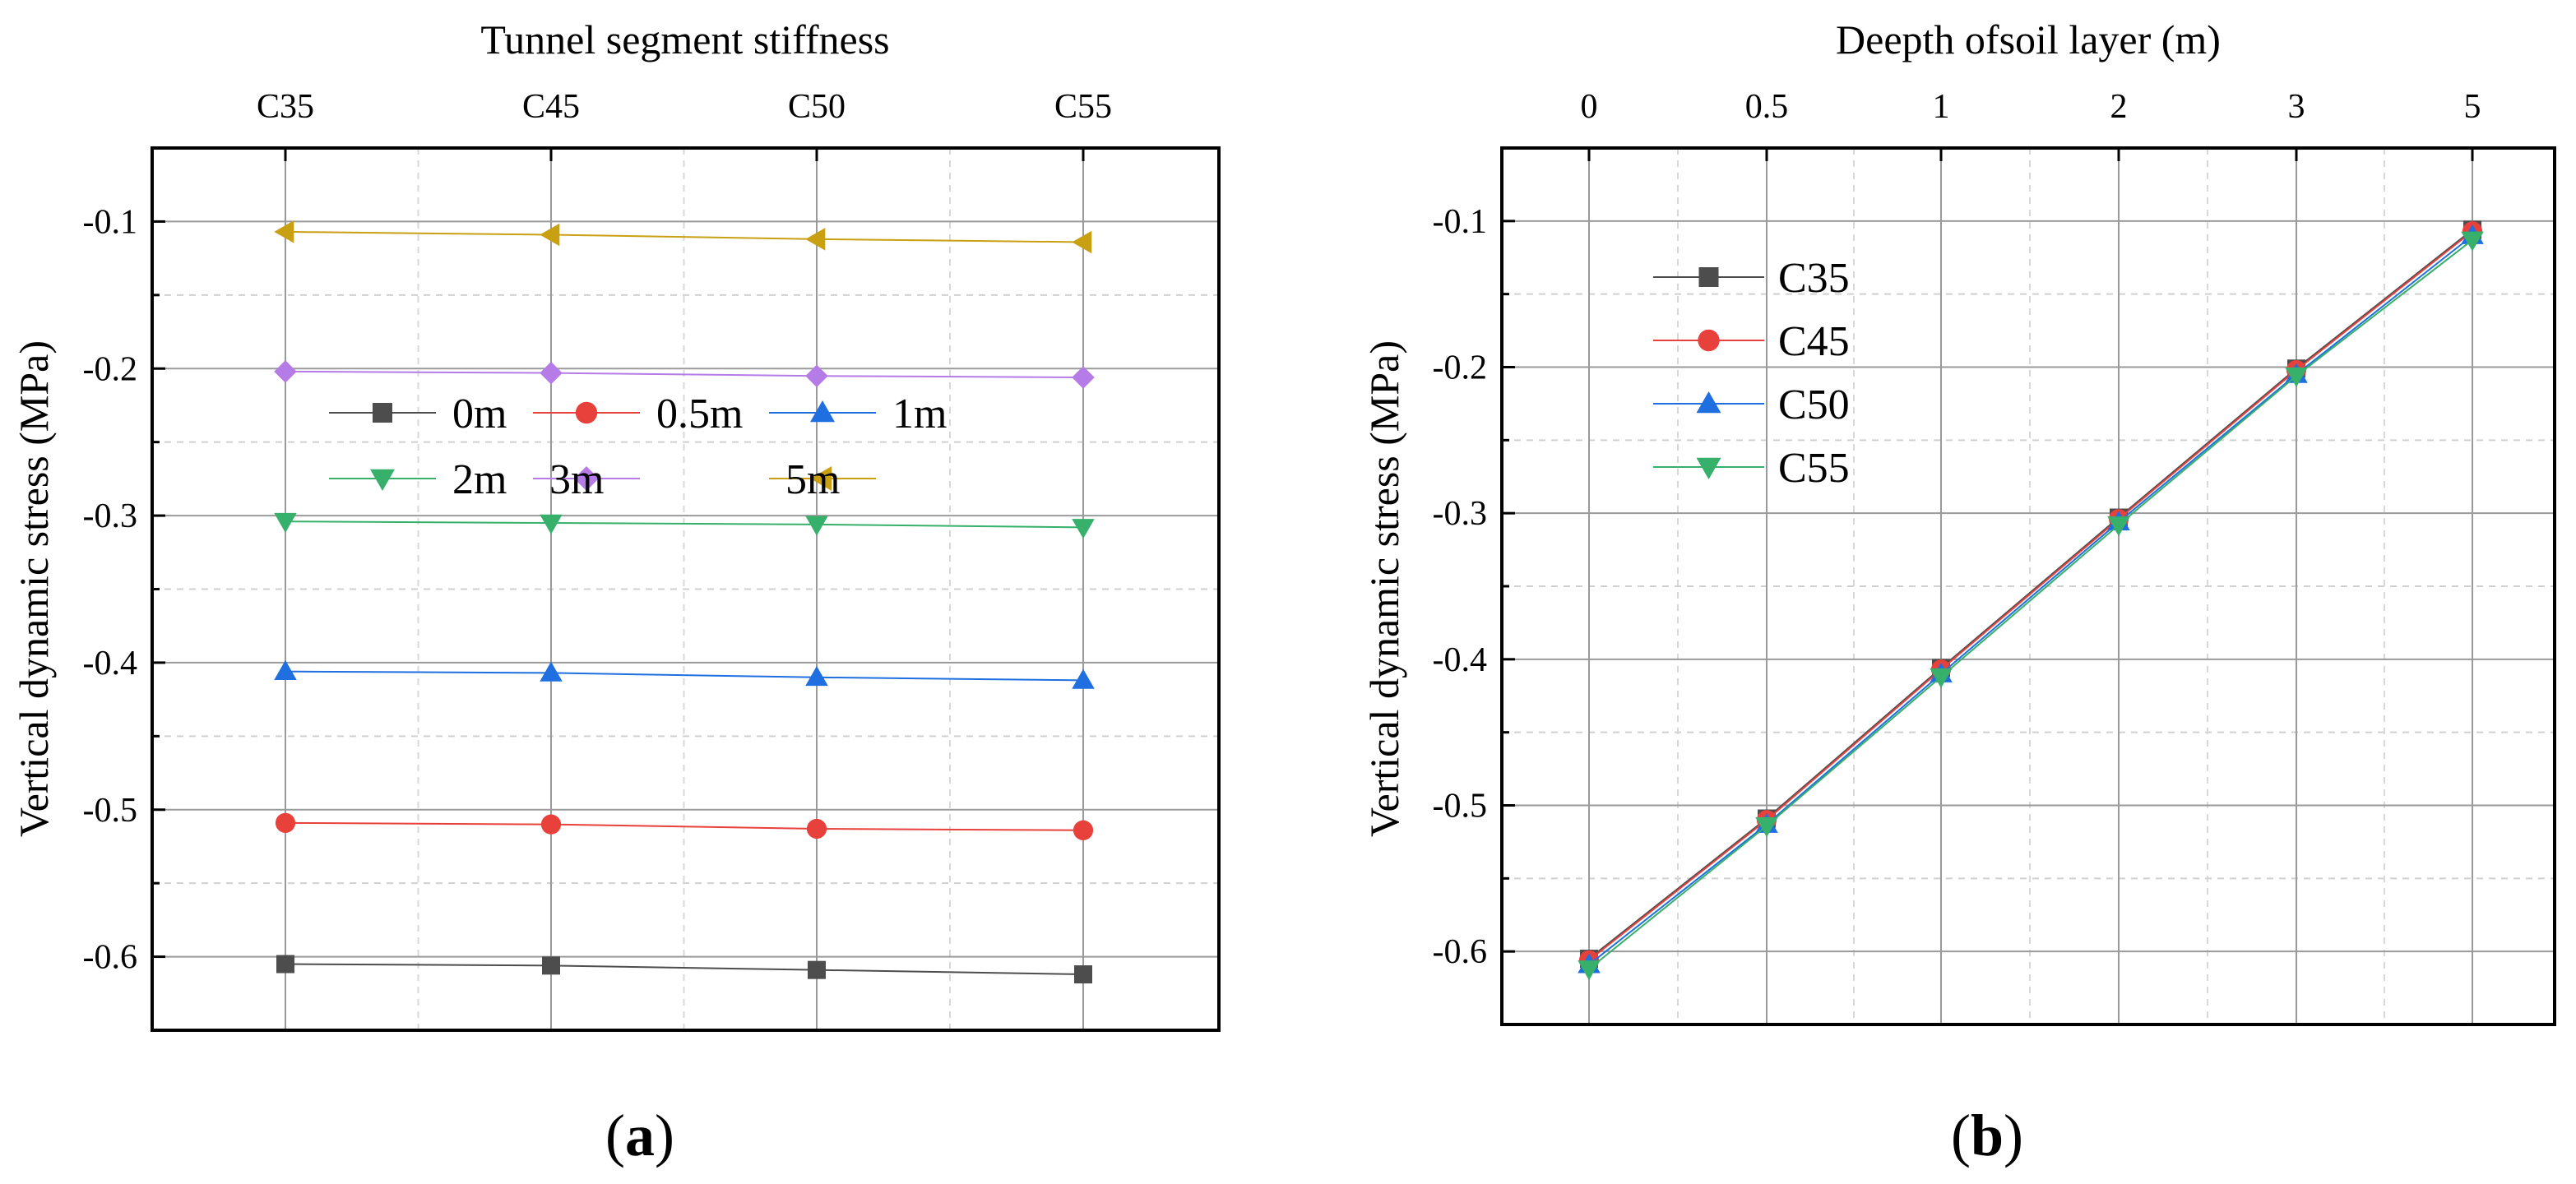 The image size is (2576, 1184). I want to click on panel-label-close: ), so click(2014, 1135).